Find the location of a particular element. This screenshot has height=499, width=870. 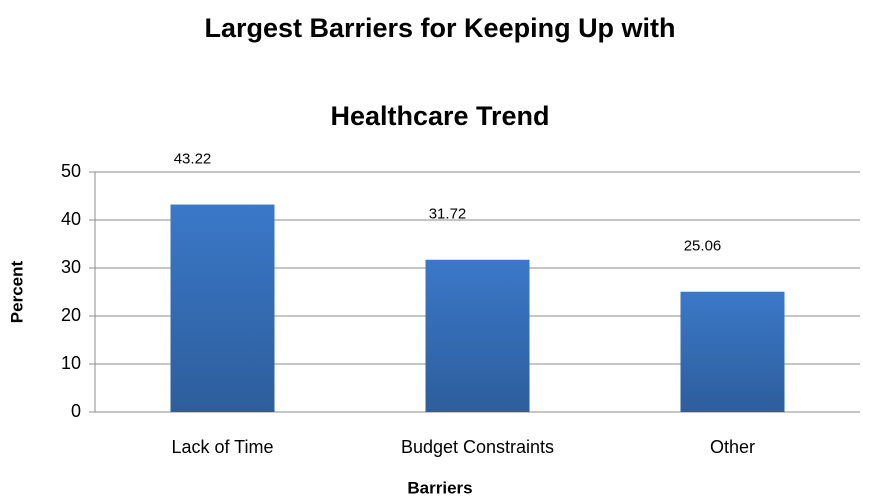

value-label: 25.06 is located at coordinates (703, 246).